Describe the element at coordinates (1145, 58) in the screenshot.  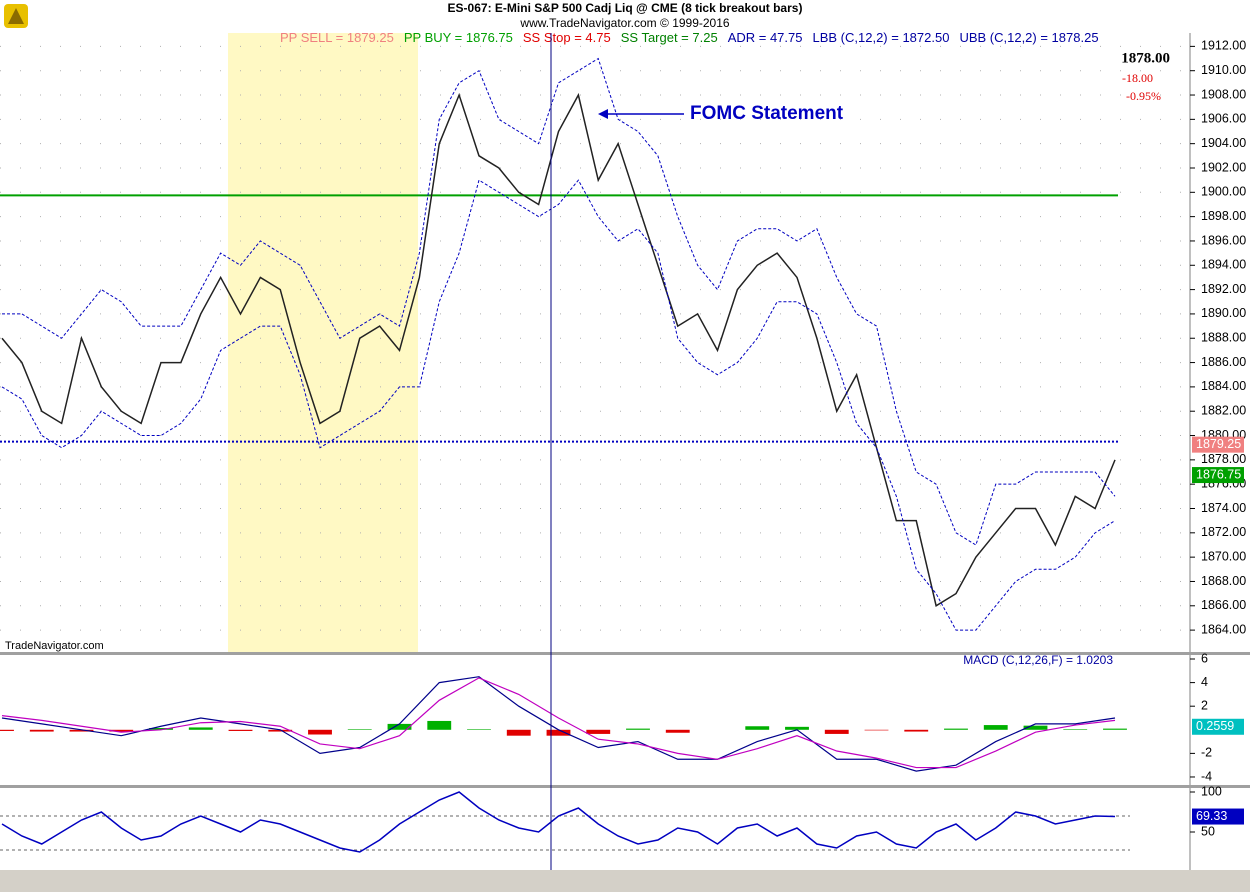
I see `last-price: 1878.00` at that location.